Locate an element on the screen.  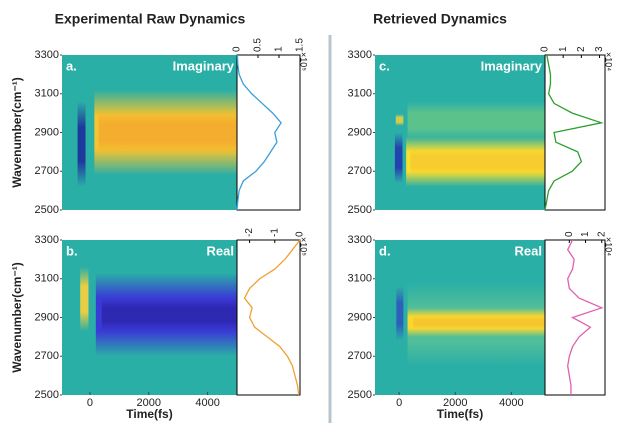
column-title: Retrieved Dynamics is located at coordinates (440, 19).